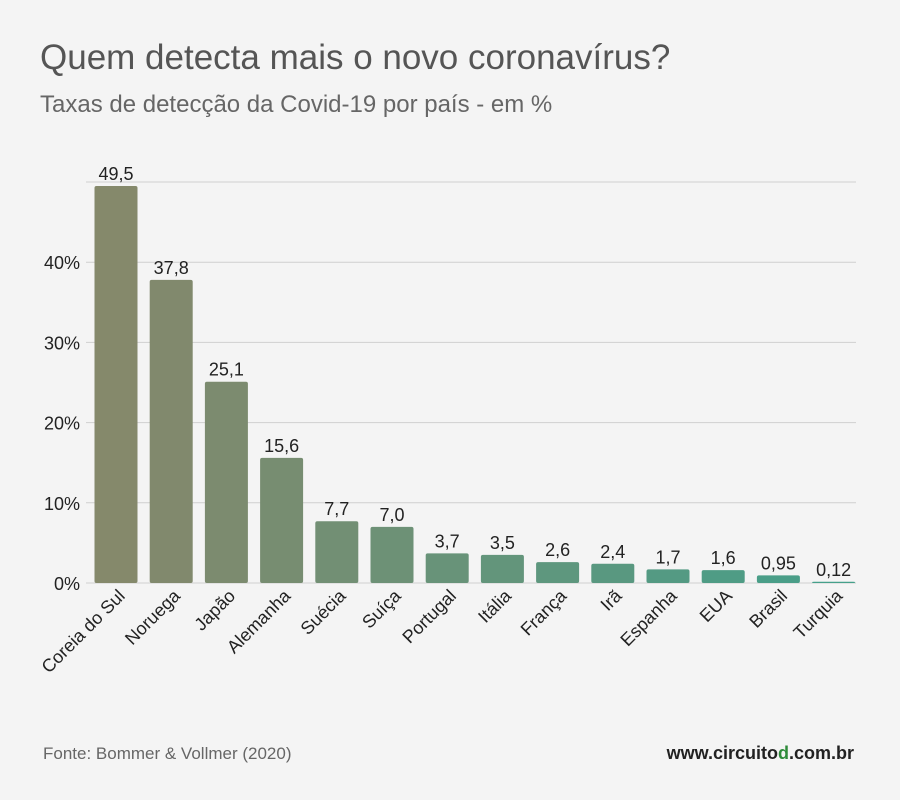  Describe the element at coordinates (115, 174) in the screenshot. I see `value-label: 49,5` at that location.